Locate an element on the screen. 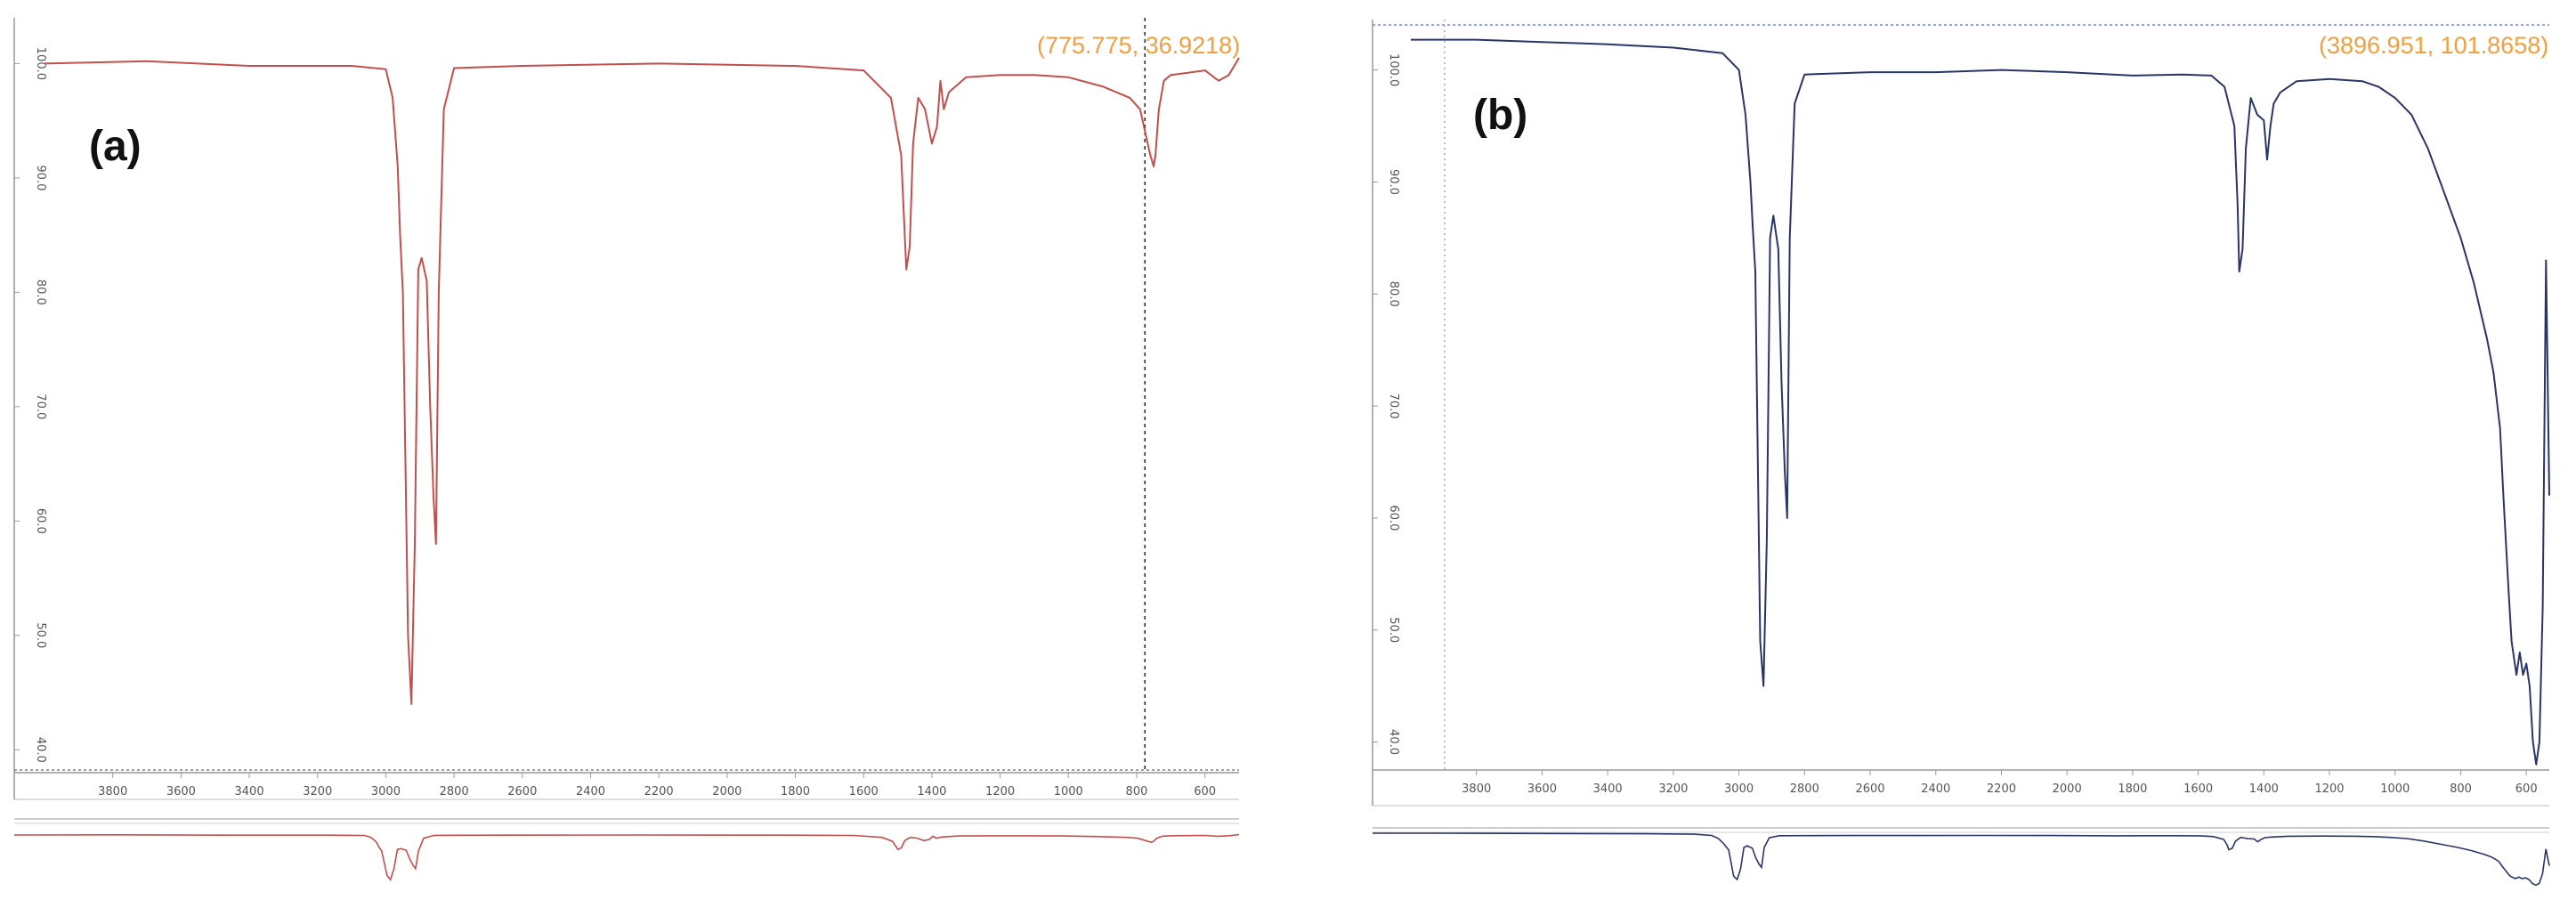  panel-label: (b) is located at coordinates (1500, 115).